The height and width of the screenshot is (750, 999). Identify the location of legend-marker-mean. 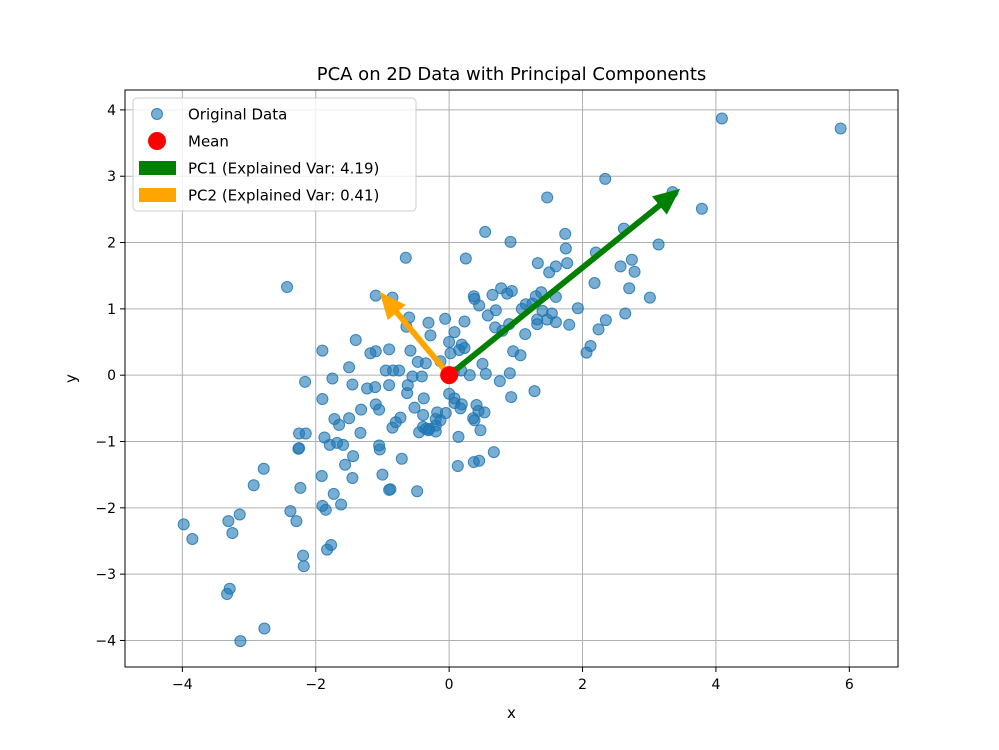
(157, 141).